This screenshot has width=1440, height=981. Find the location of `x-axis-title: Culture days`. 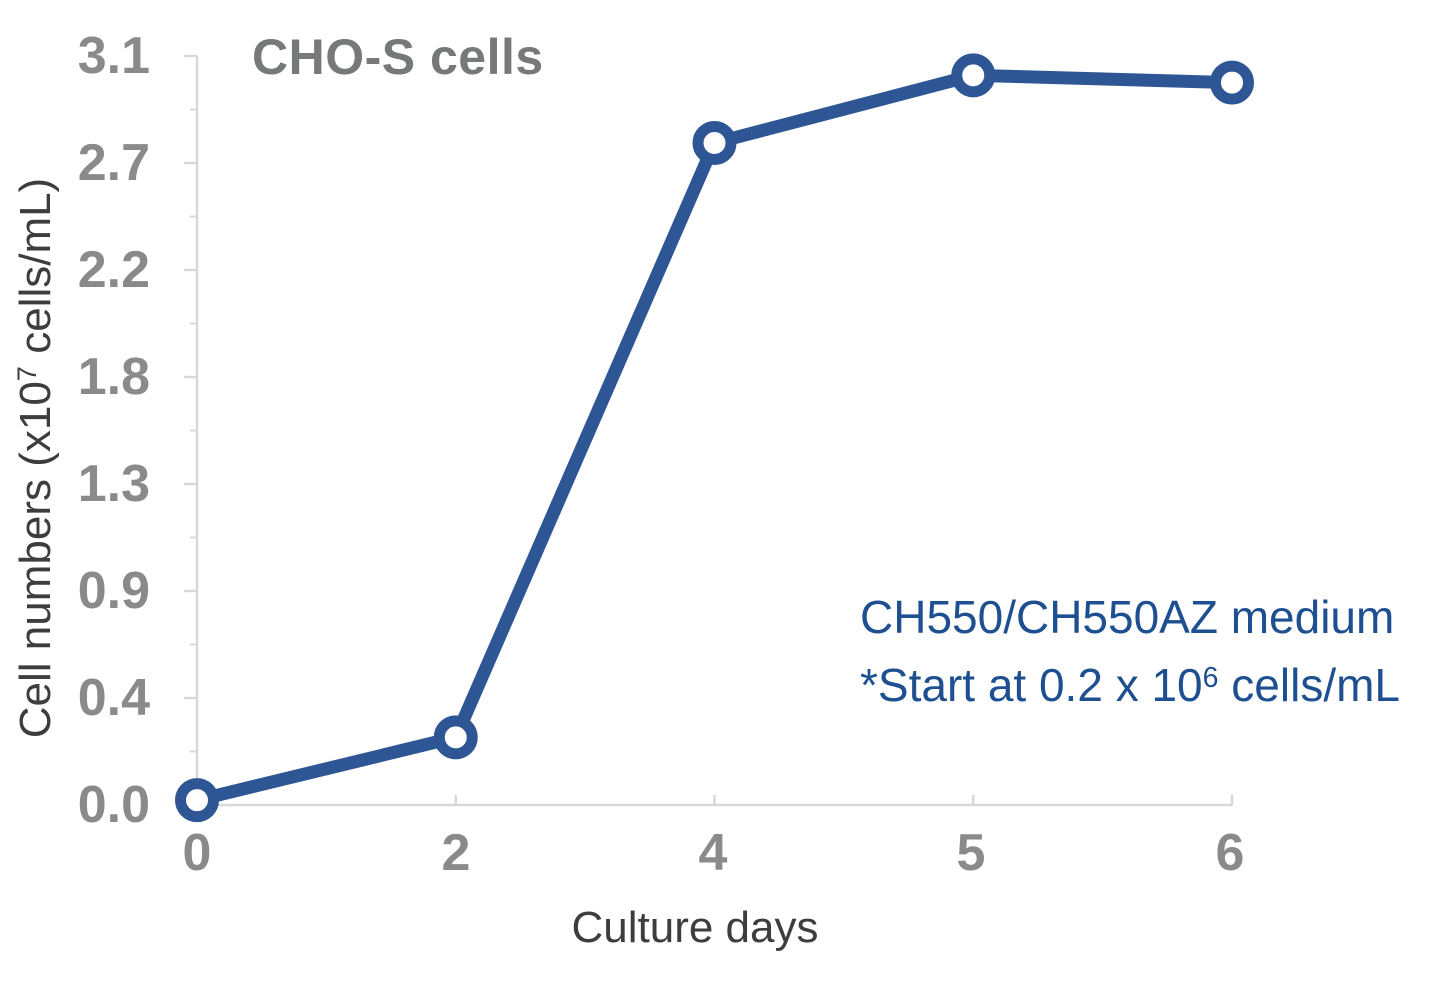

x-axis-title: Culture days is located at coordinates (695, 927).